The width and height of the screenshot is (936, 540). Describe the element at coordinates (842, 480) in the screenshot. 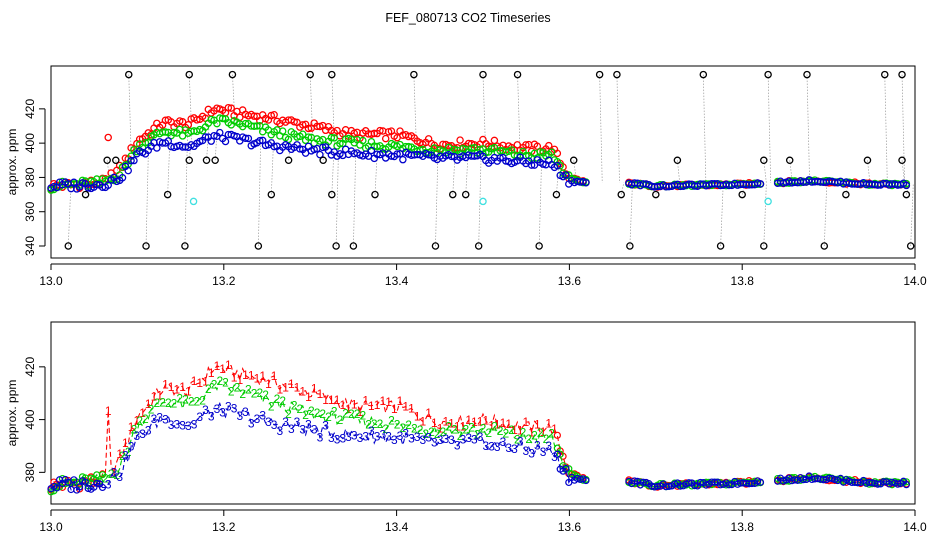

I see `series-3-line` at that location.